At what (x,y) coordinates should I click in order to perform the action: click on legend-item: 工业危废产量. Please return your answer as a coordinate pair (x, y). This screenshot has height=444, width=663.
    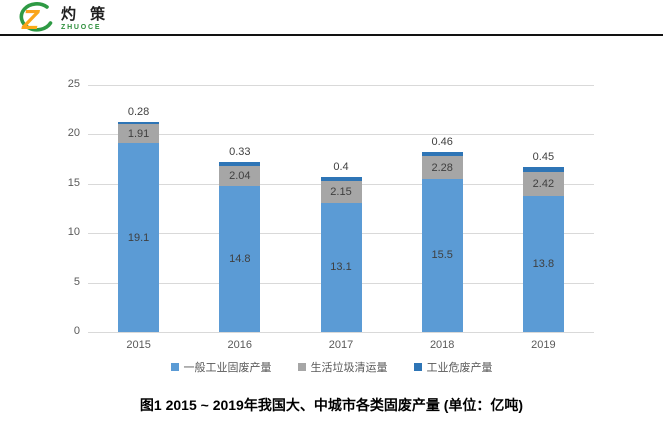
    Looking at the image, I should click on (453, 367).